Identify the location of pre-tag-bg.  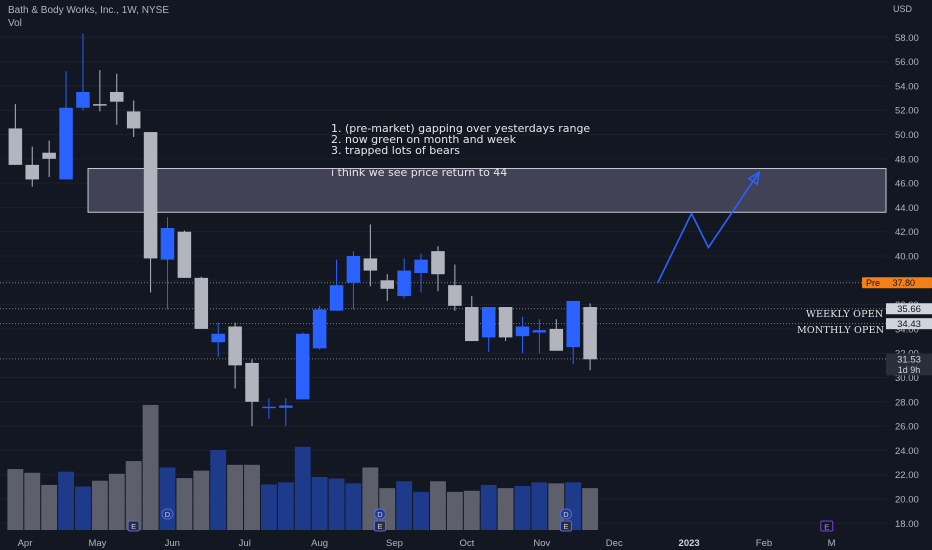
(897, 283).